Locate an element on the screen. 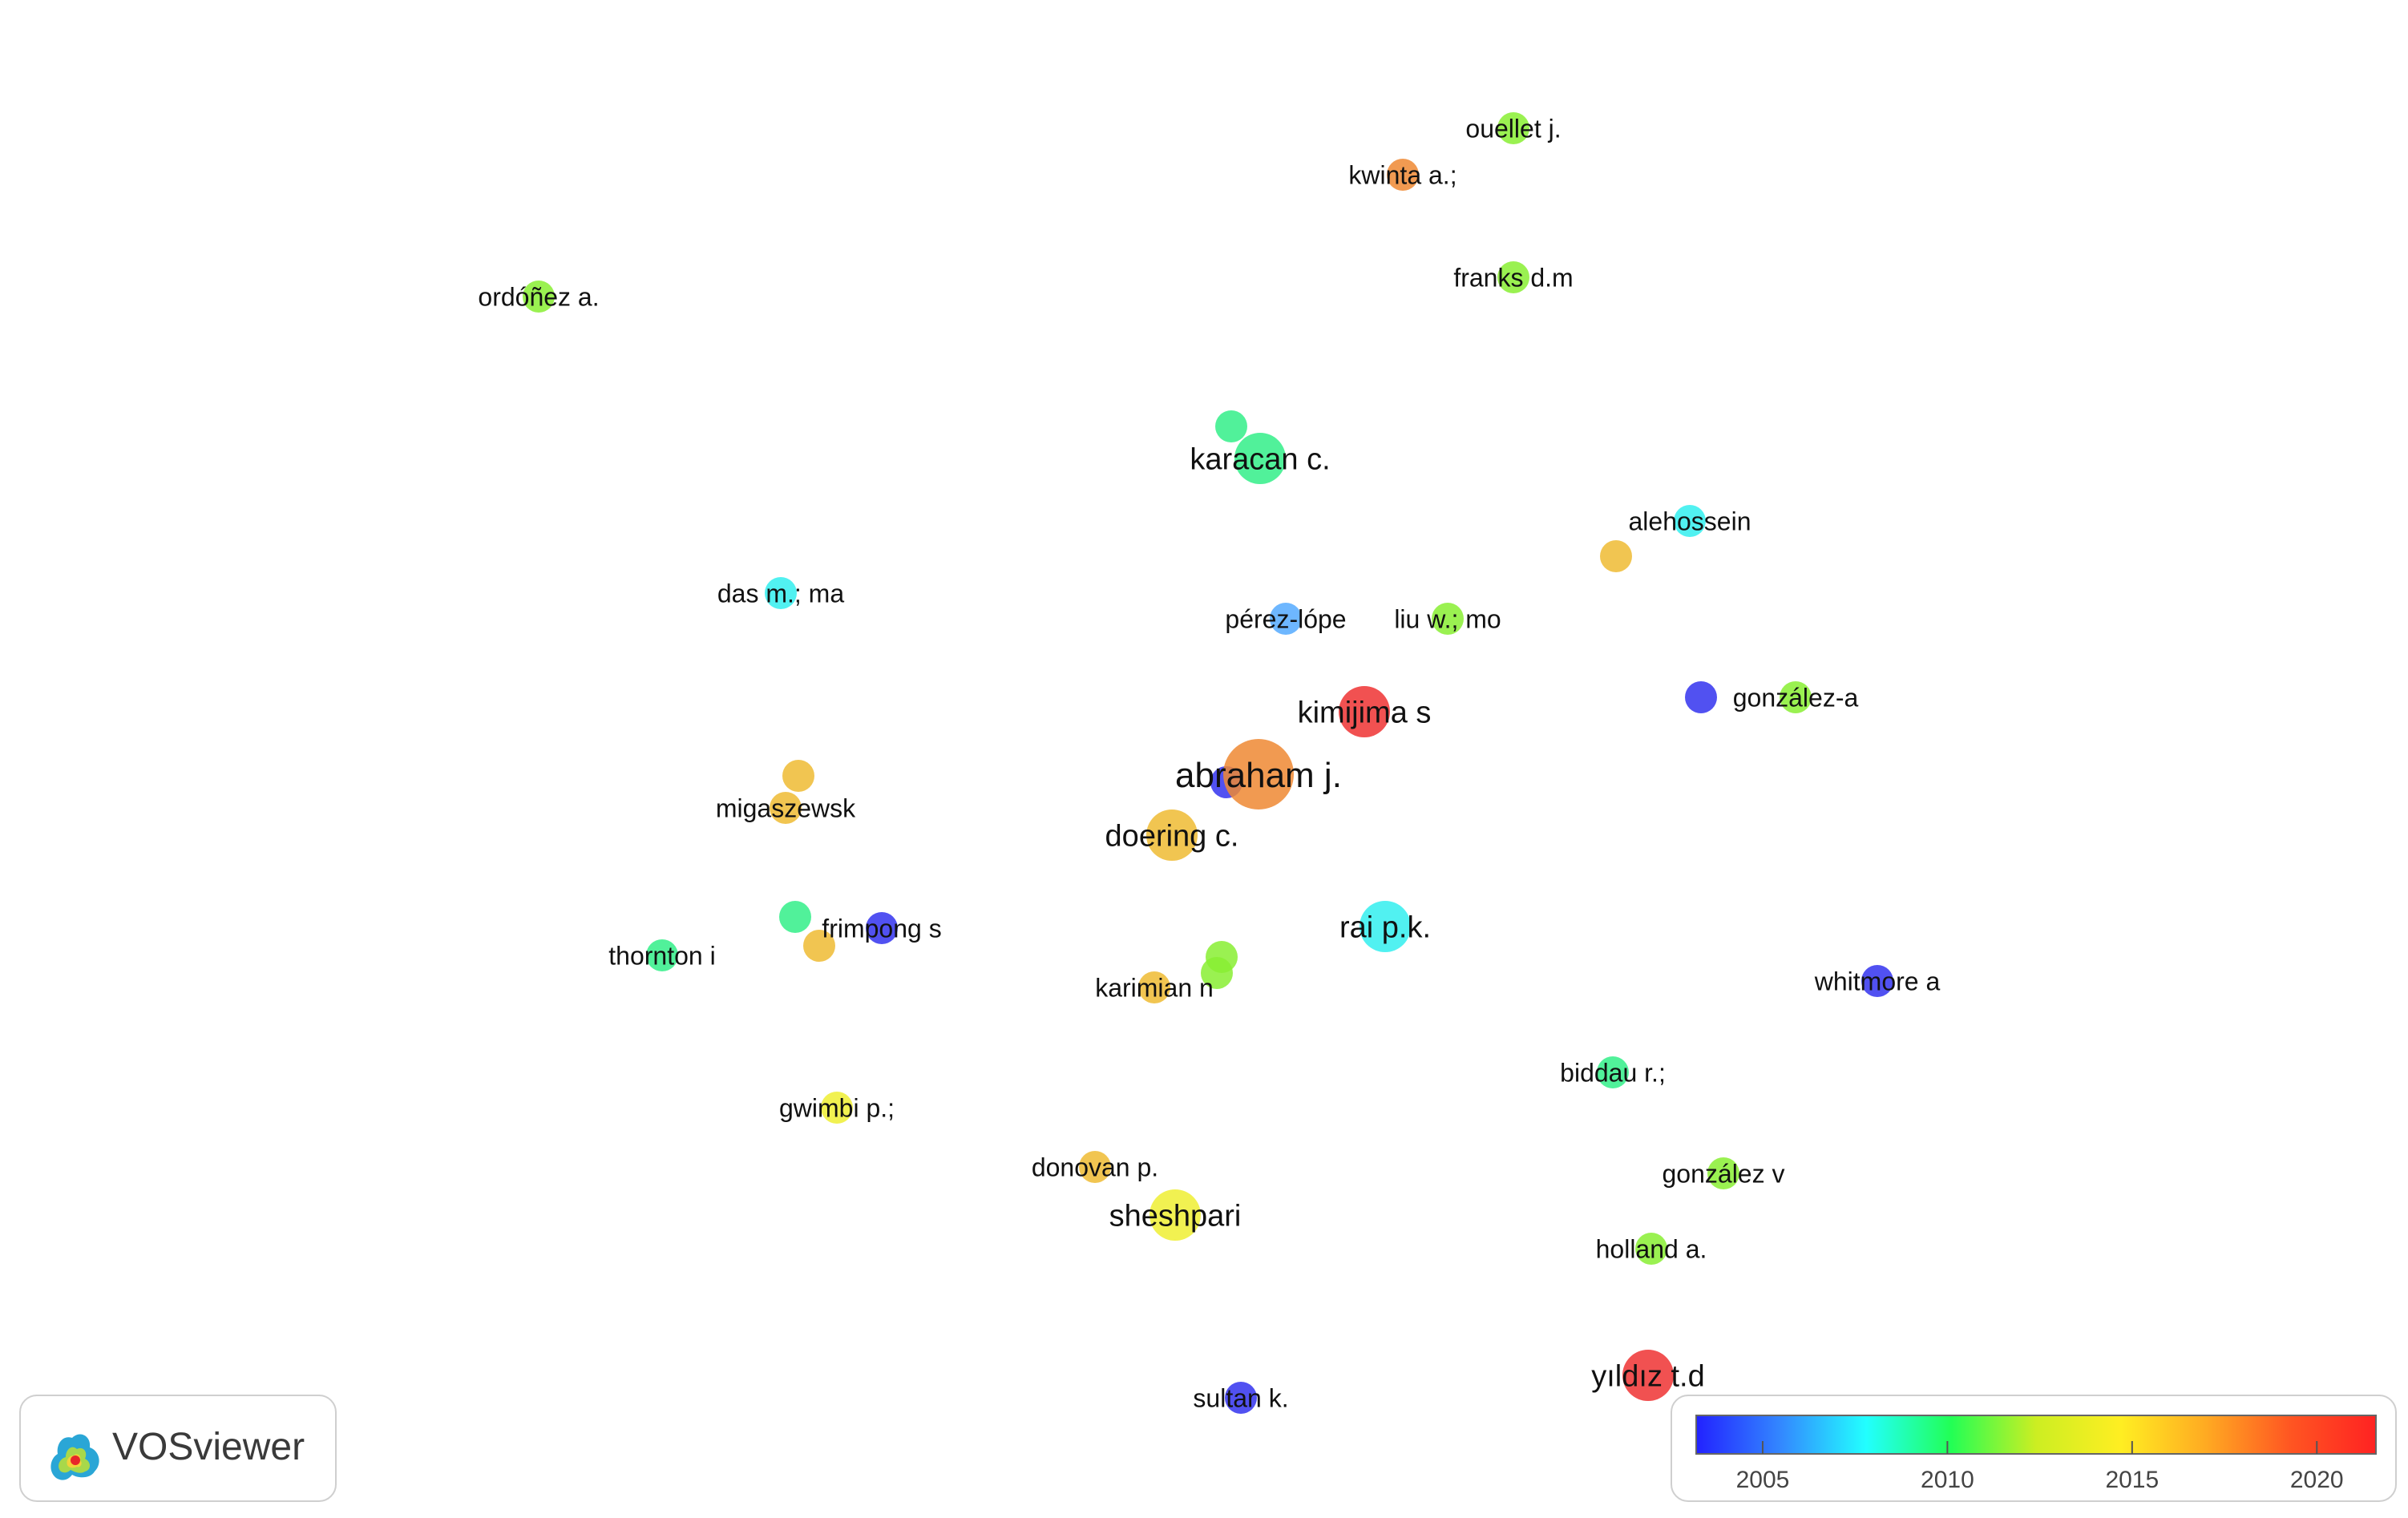  node-label-ouellet: ouellet j. is located at coordinates (1513, 129).